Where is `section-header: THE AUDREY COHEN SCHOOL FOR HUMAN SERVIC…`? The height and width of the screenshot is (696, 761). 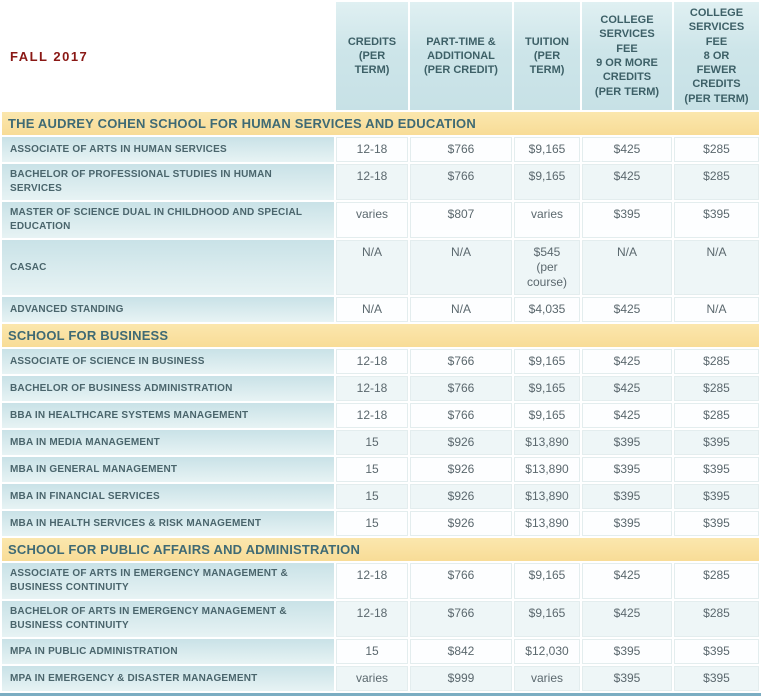
section-header: THE AUDREY COHEN SCHOOL FOR HUMAN SERVIC… is located at coordinates (380, 124).